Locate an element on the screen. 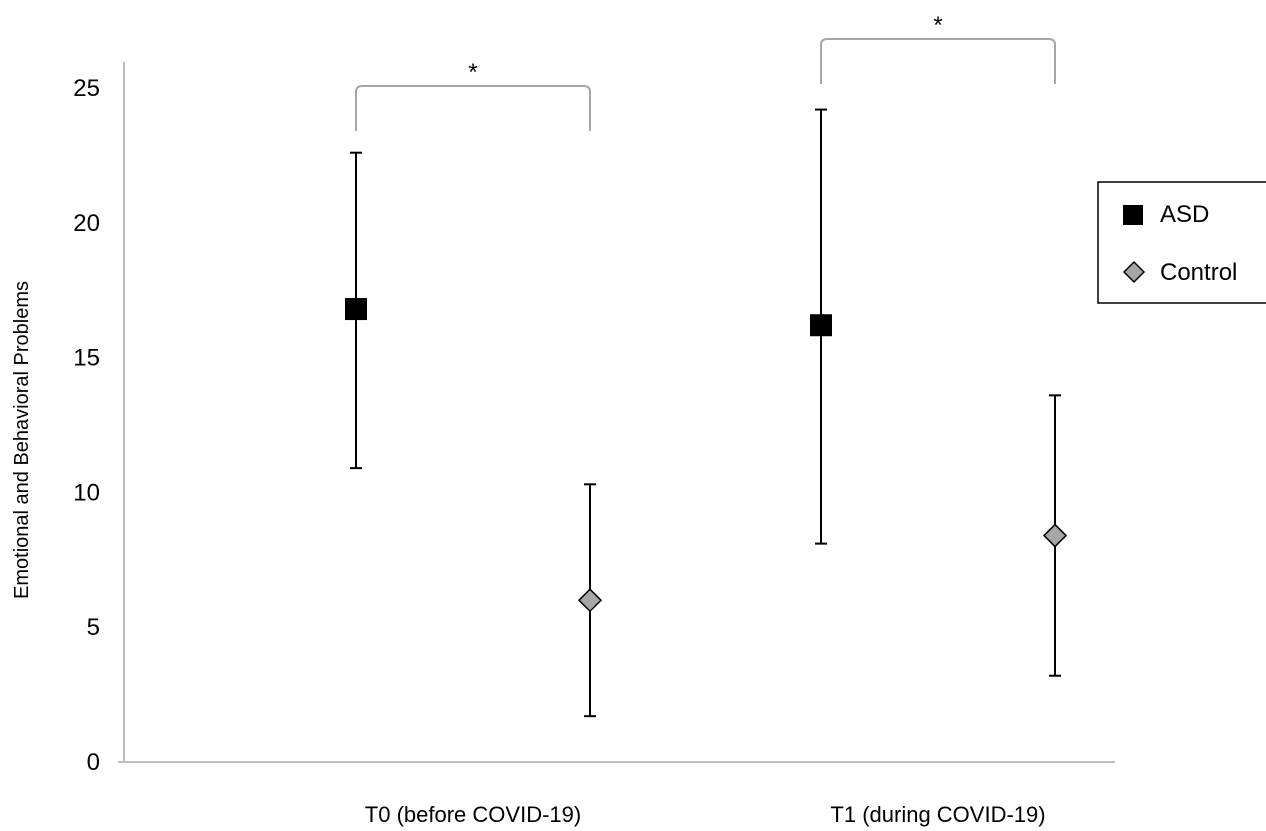 The height and width of the screenshot is (831, 1266). y-tick-label: 15 is located at coordinates (86, 358).